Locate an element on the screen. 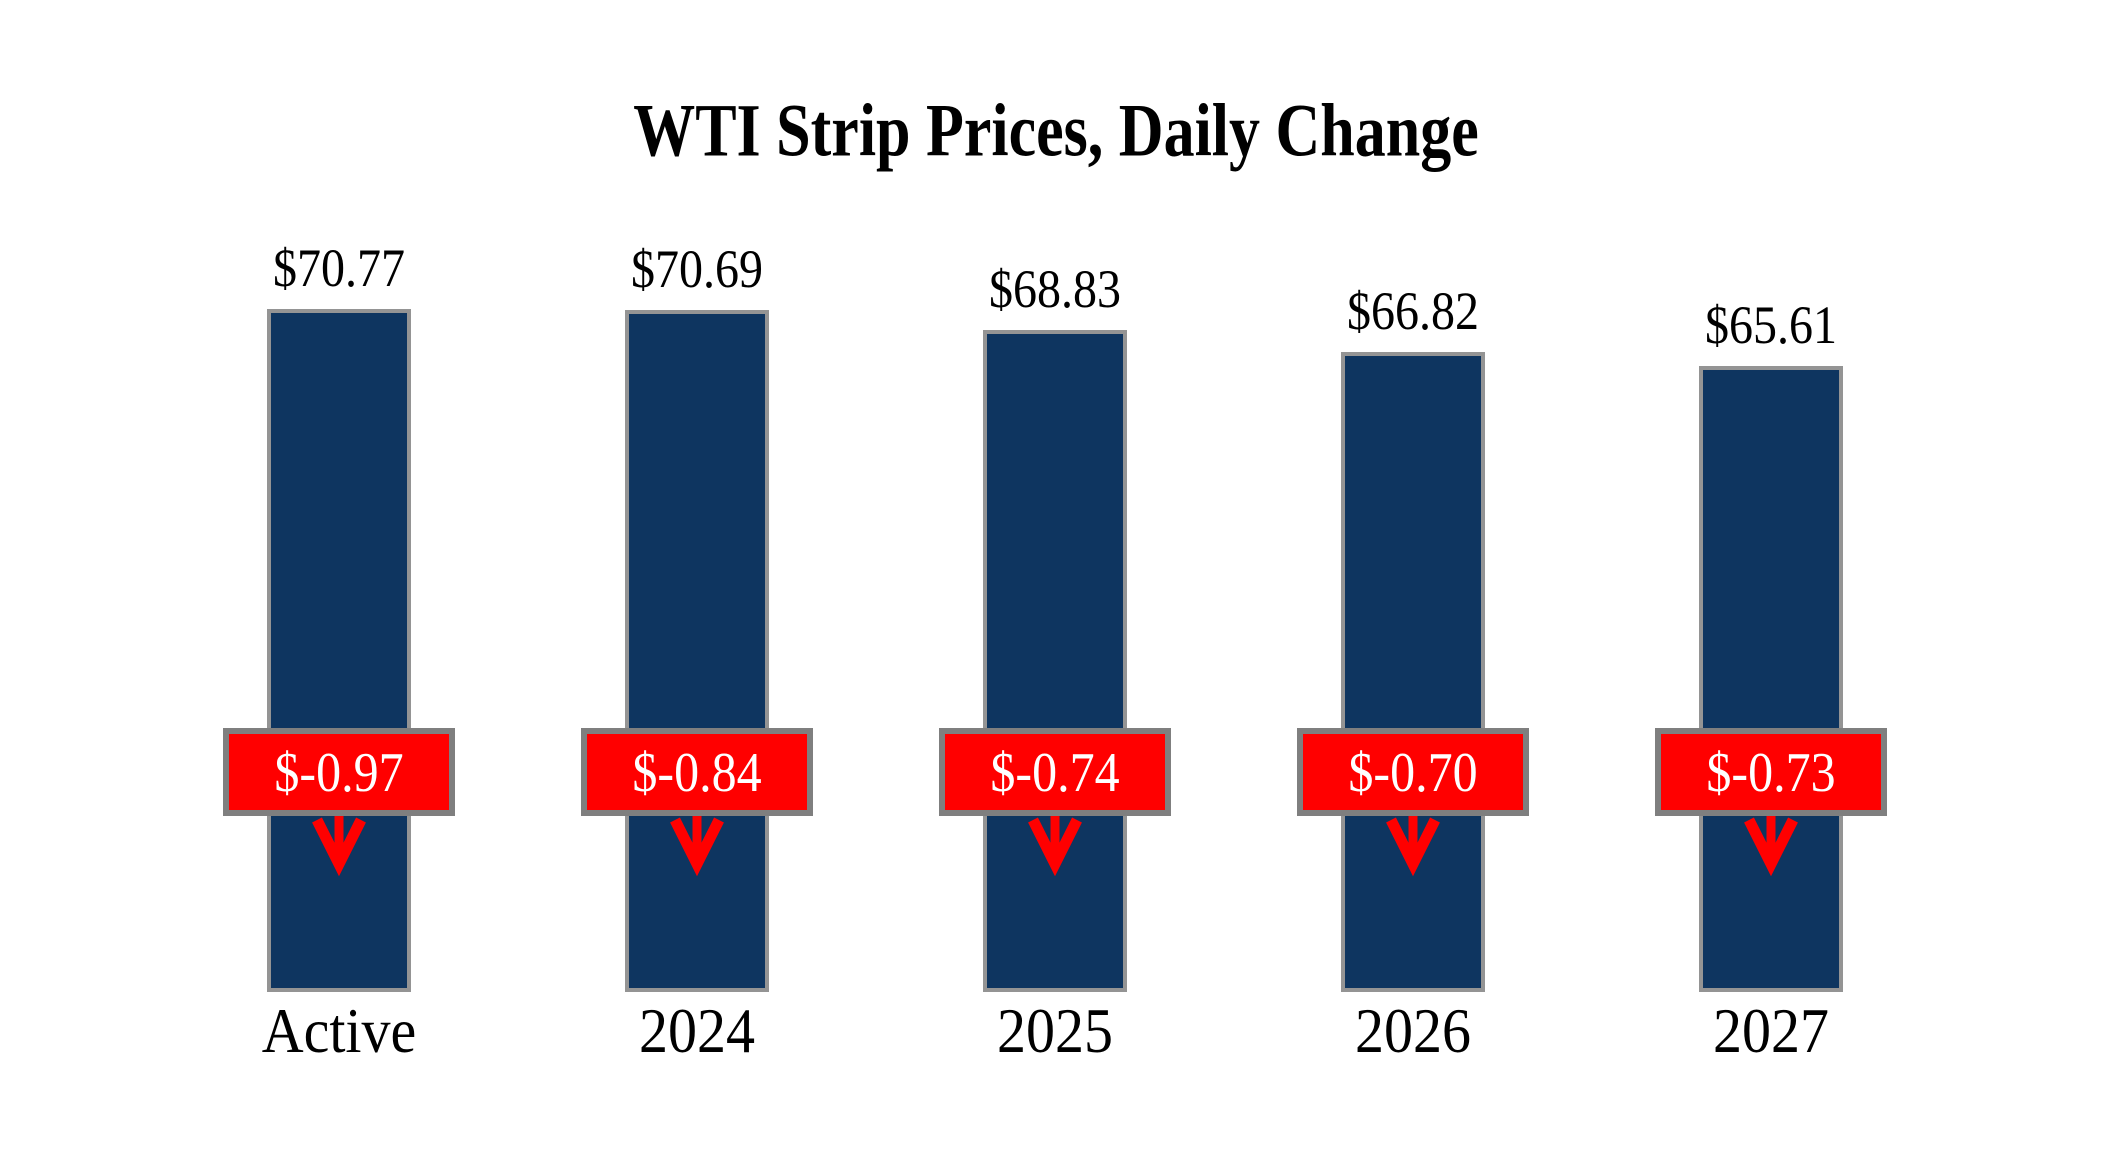  change-badge-label: $-0.73 is located at coordinates (1771, 772).